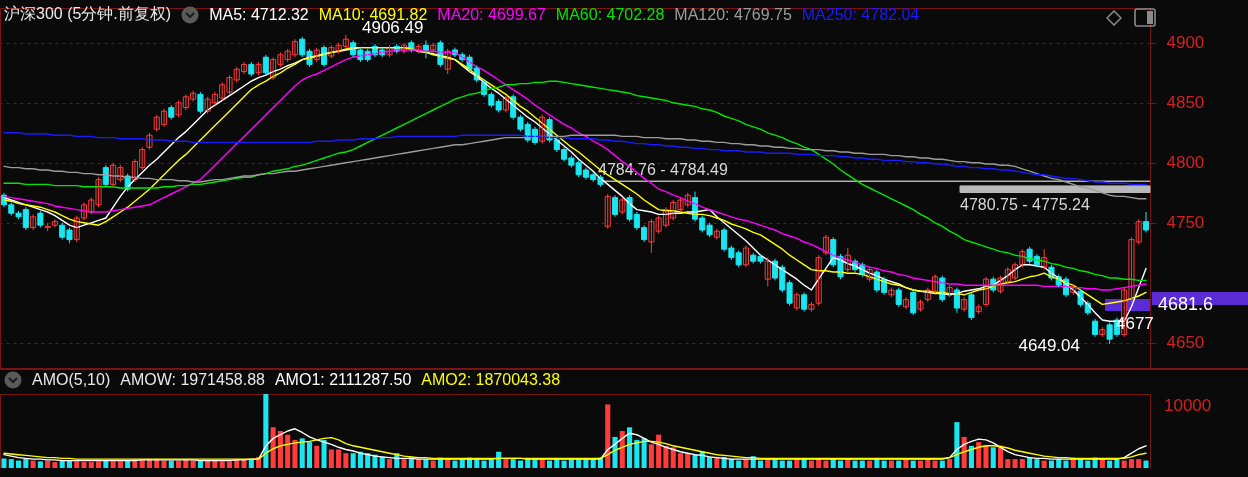 This screenshot has height=477, width=1248. I want to click on text: MA120: 4769.75, so click(733, 14).